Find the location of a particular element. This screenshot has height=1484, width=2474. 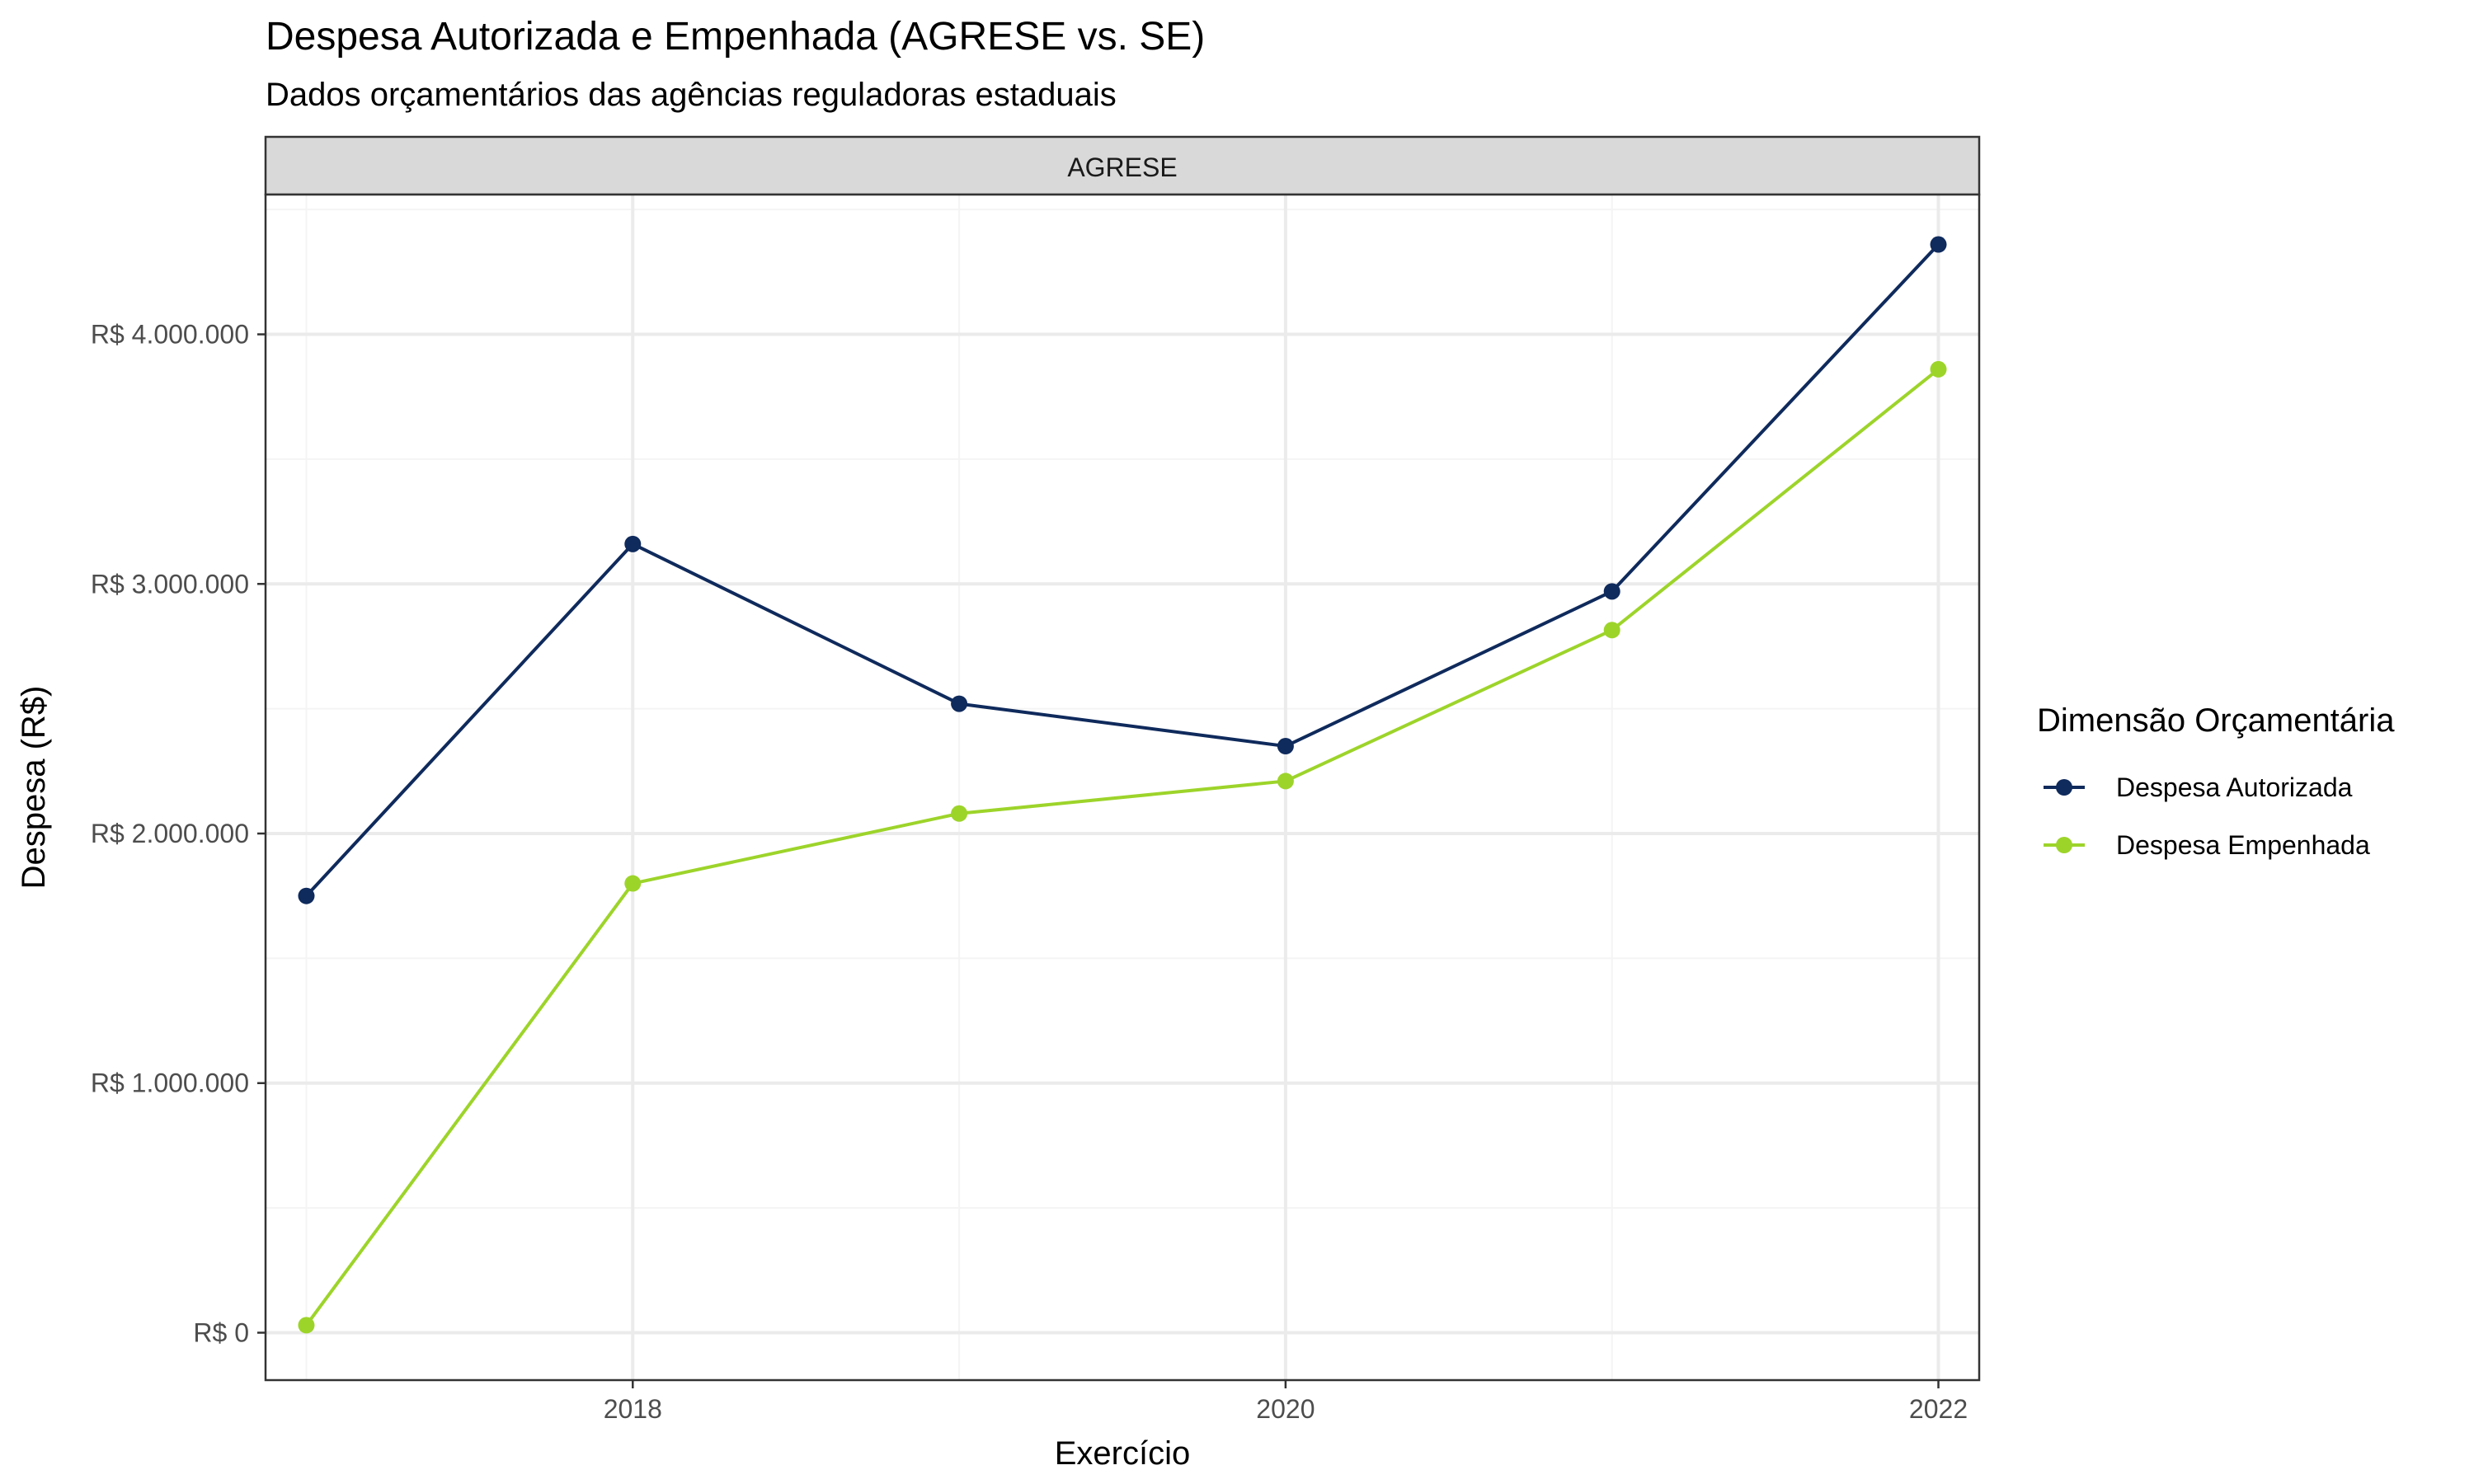

x-axis-label: Exercício is located at coordinates (1123, 1453).